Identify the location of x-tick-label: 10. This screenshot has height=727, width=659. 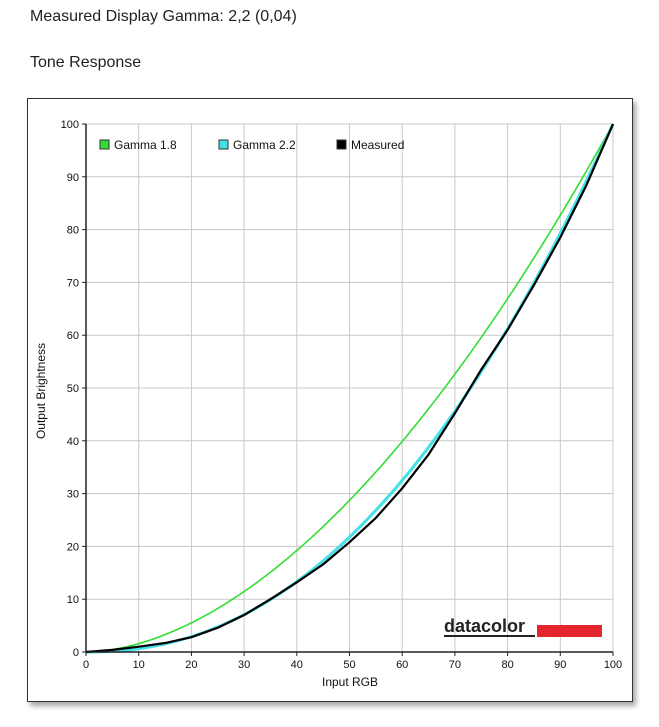
(139, 665).